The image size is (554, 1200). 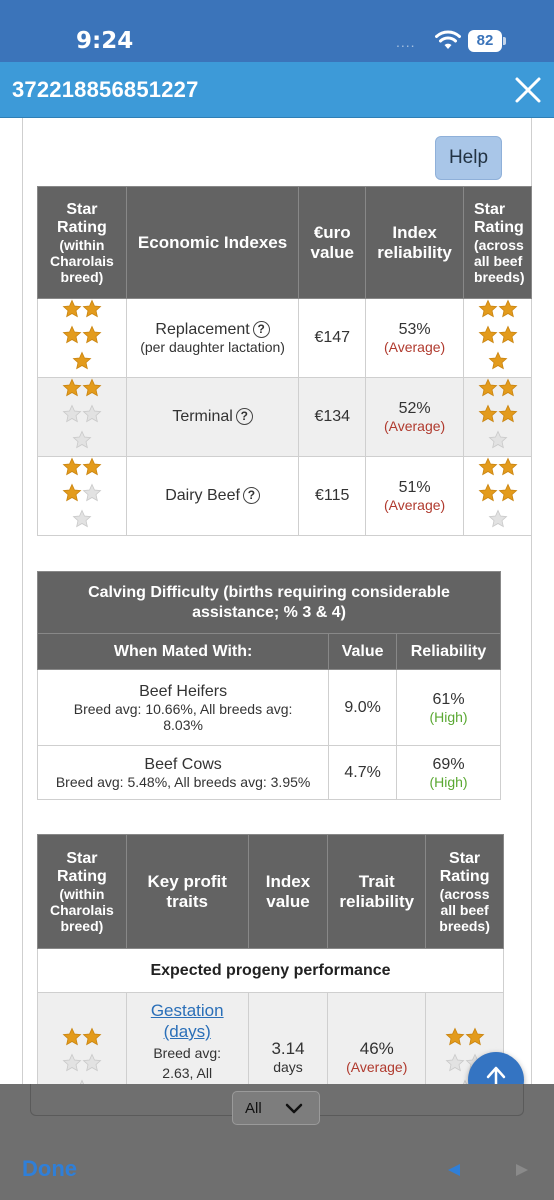 I want to click on previous-arrow-icon, so click(x=454, y=1170).